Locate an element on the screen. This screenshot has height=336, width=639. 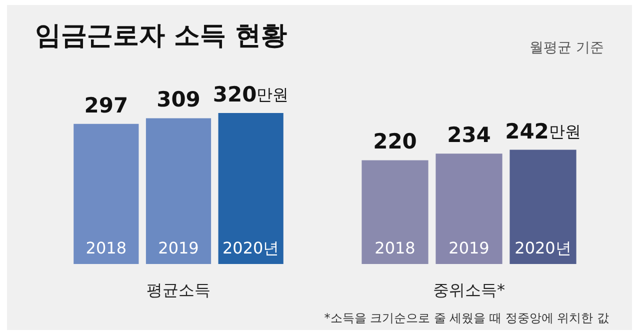
data-label: 242만원 is located at coordinates (543, 131).